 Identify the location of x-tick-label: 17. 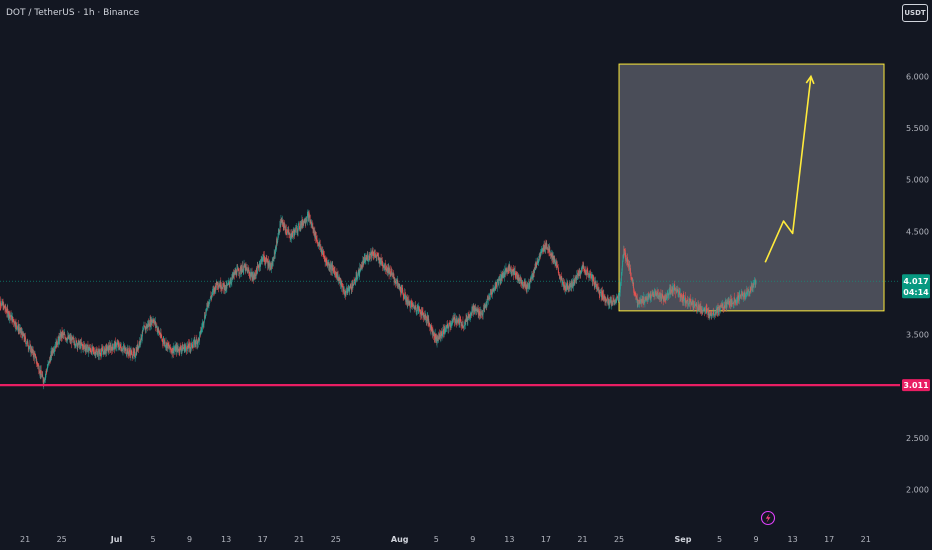
(263, 539).